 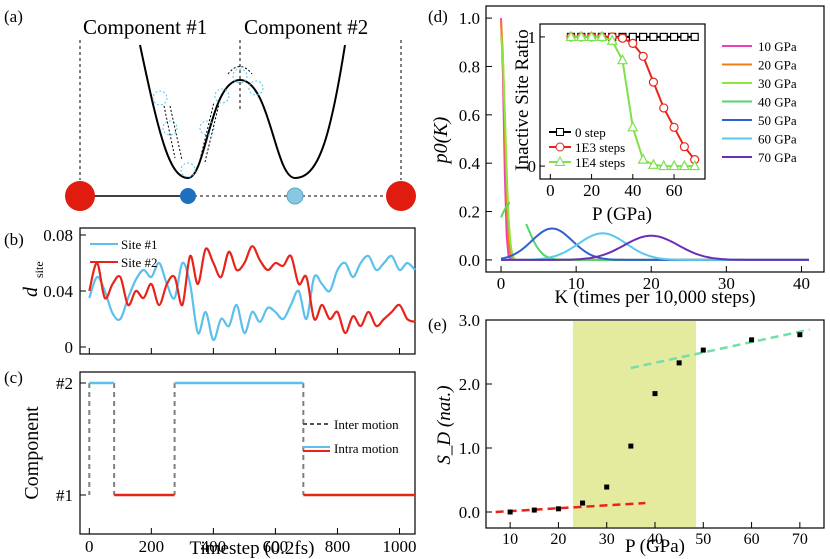 What do you see at coordinates (654, 244) in the screenshot?
I see `series-line-50gpa` at bounding box center [654, 244].